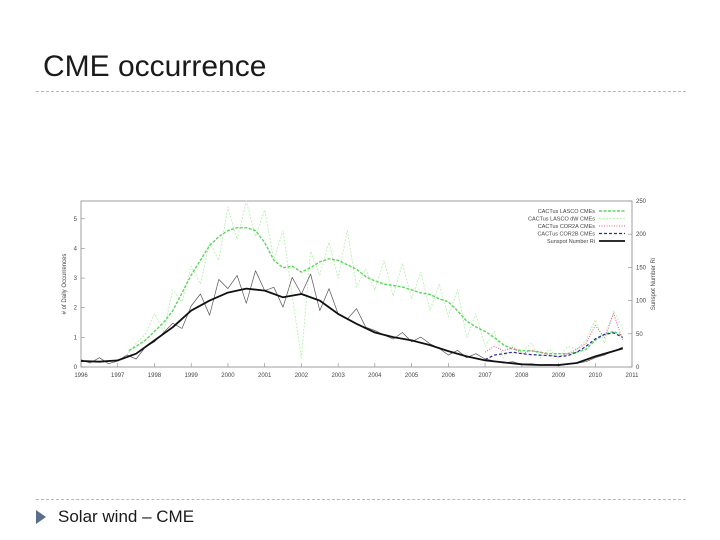 The width and height of the screenshot is (720, 540). I want to click on bullet-item: Solar wind – CME, so click(115, 517).